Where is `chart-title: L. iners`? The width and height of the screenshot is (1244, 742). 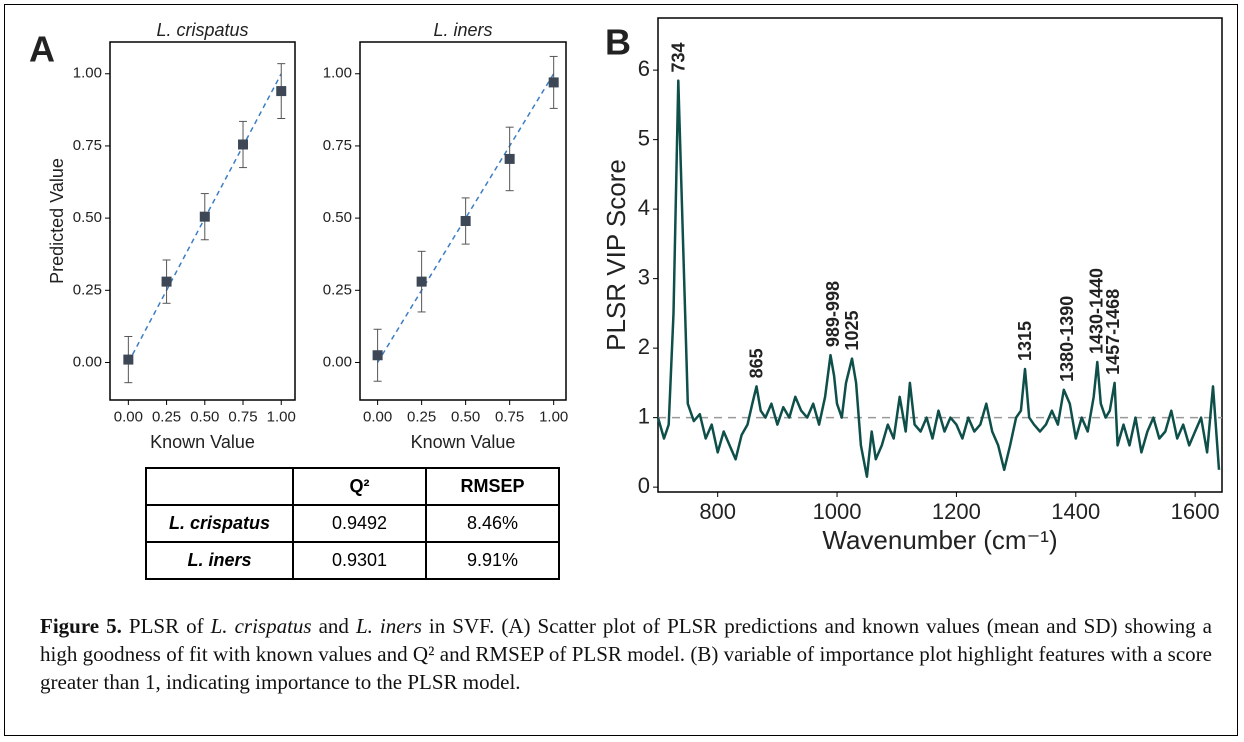
chart-title: L. iners is located at coordinates (462, 30).